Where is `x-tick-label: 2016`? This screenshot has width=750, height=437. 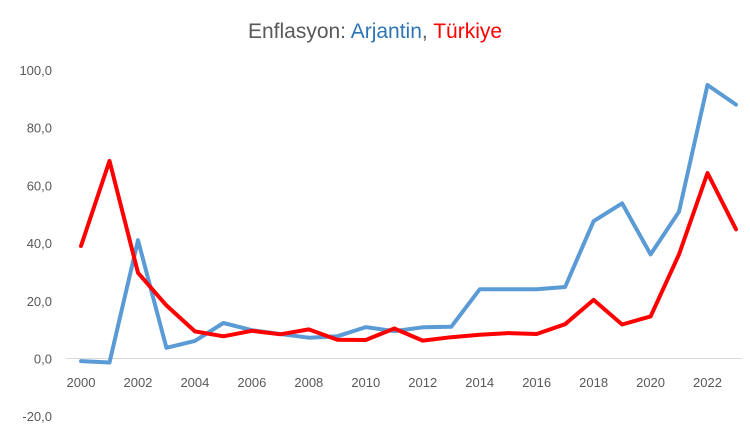
x-tick-label: 2016 is located at coordinates (536, 382).